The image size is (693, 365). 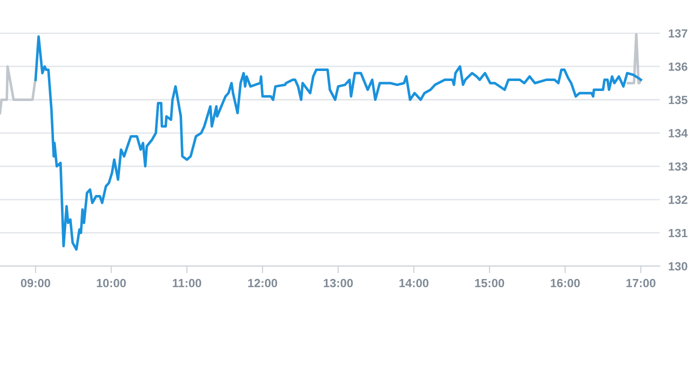 I want to click on x-tick-label: 09:00, so click(x=35, y=283).